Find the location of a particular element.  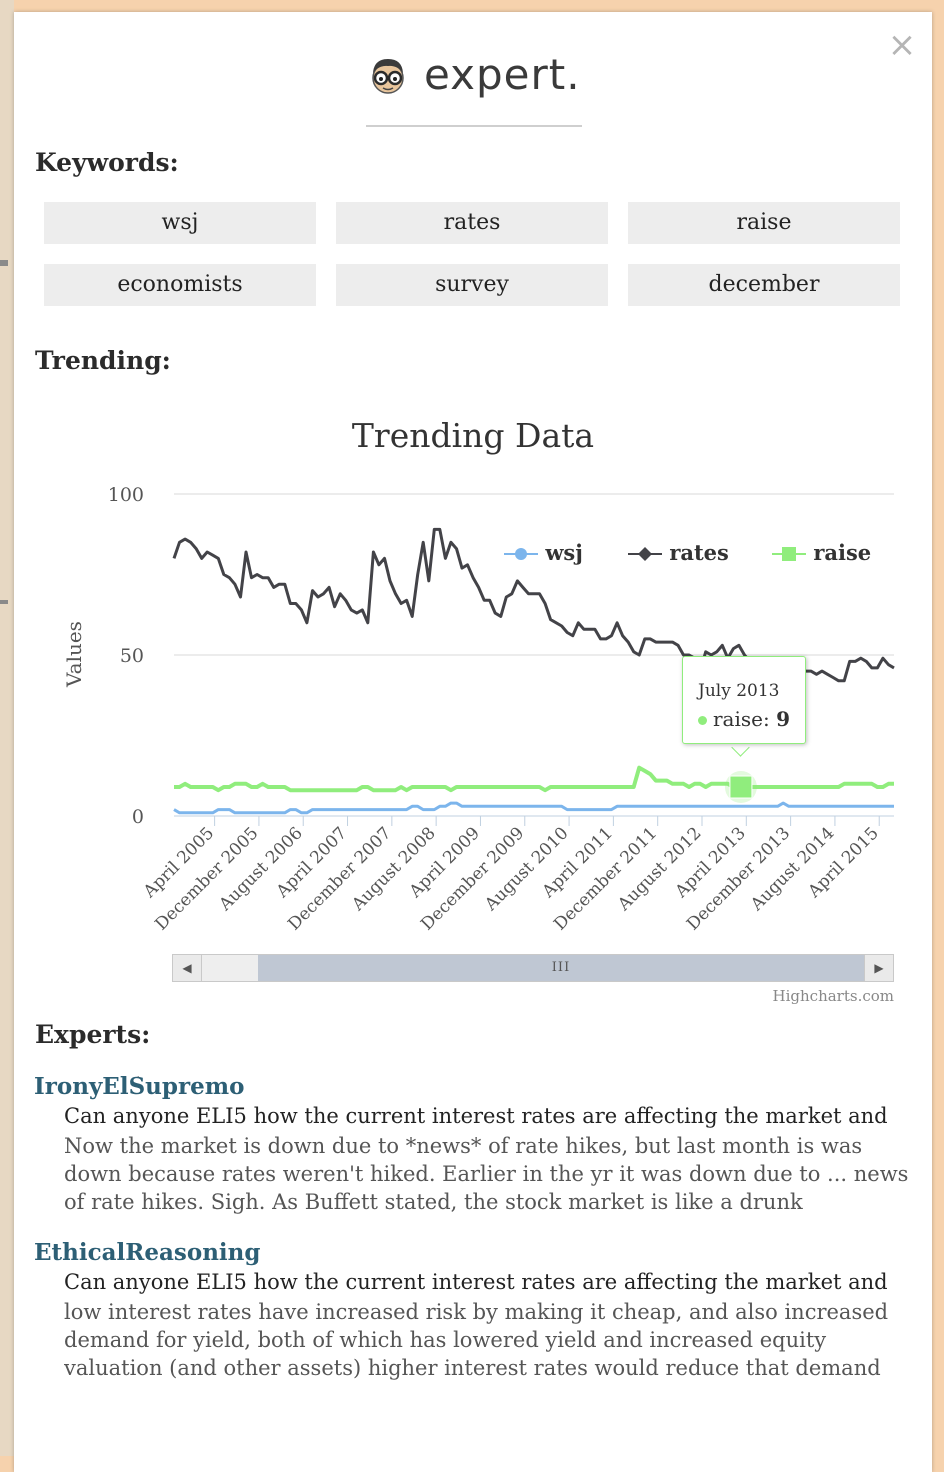

trending-heading: Trending: is located at coordinates (103, 360).